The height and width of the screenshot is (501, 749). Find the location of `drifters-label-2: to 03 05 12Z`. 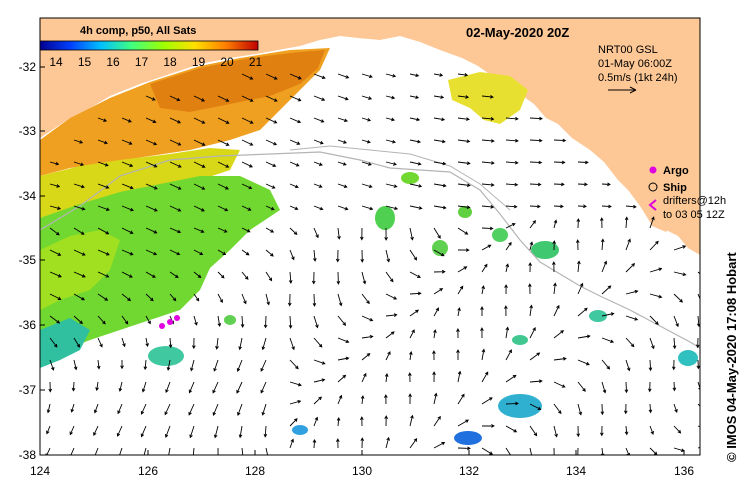

drifters-label-2: to 03 05 12Z is located at coordinates (694, 215).